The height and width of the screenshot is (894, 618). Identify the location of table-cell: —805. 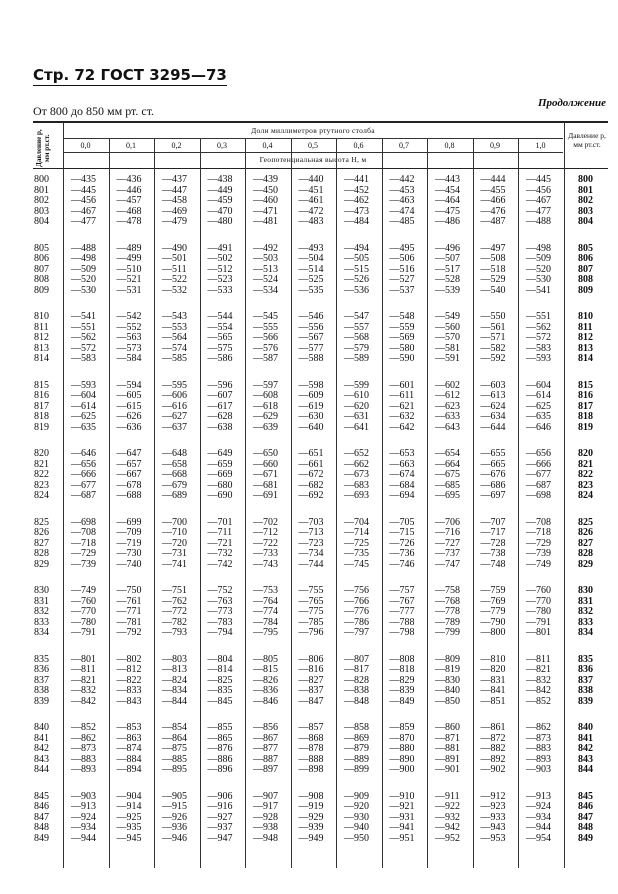
(265, 659).